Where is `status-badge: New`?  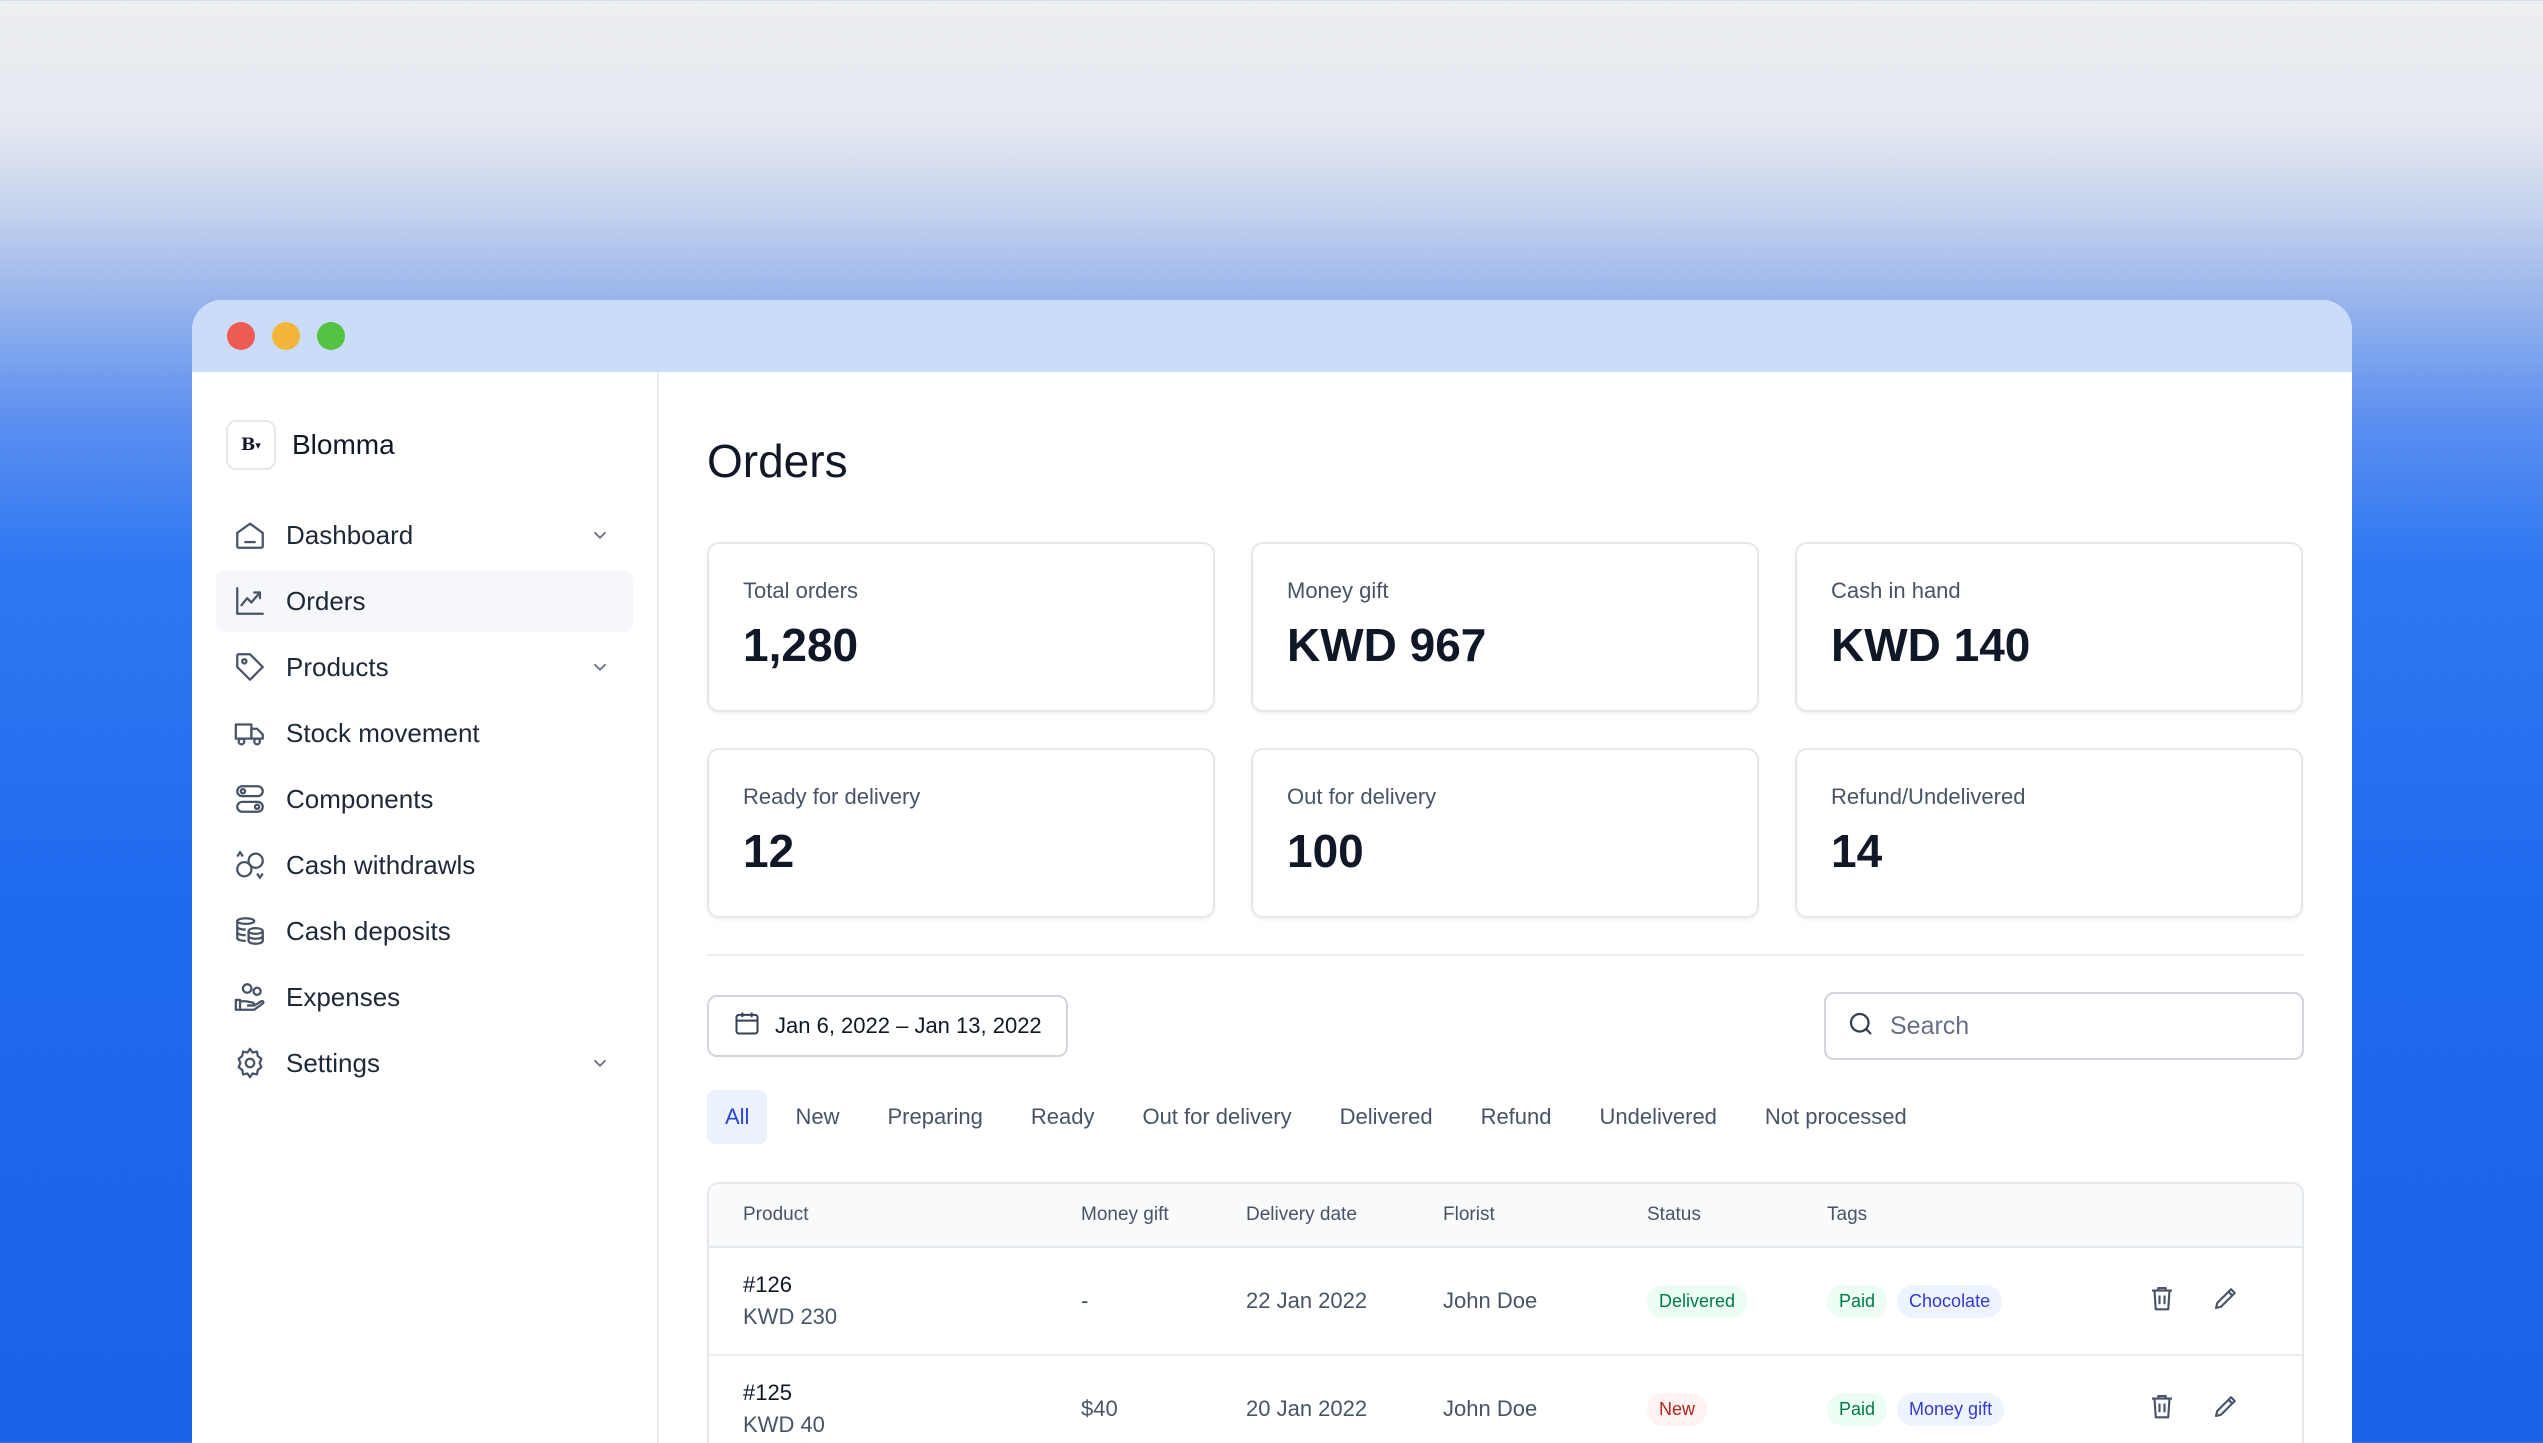
status-badge: New is located at coordinates (1677, 1409).